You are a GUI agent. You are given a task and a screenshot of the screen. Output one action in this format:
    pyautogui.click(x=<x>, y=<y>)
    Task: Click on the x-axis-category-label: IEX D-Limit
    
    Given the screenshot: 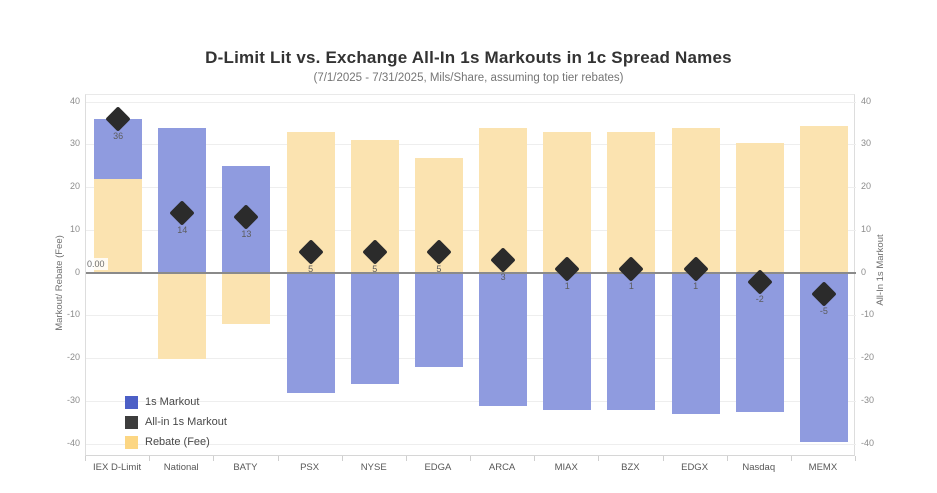 What is the action you would take?
    pyautogui.click(x=117, y=467)
    